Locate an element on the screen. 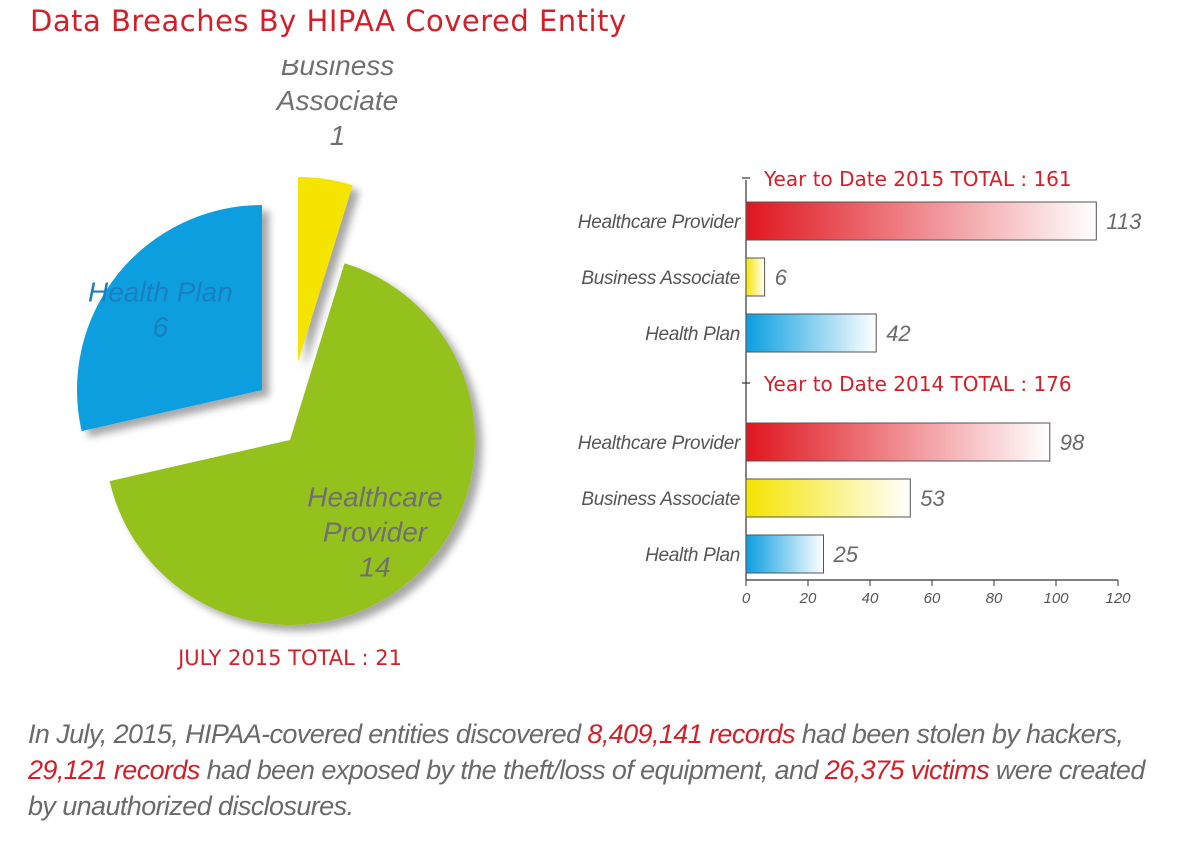 This screenshot has height=850, width=1200. pie-slice-business-associate is located at coordinates (325, 269).